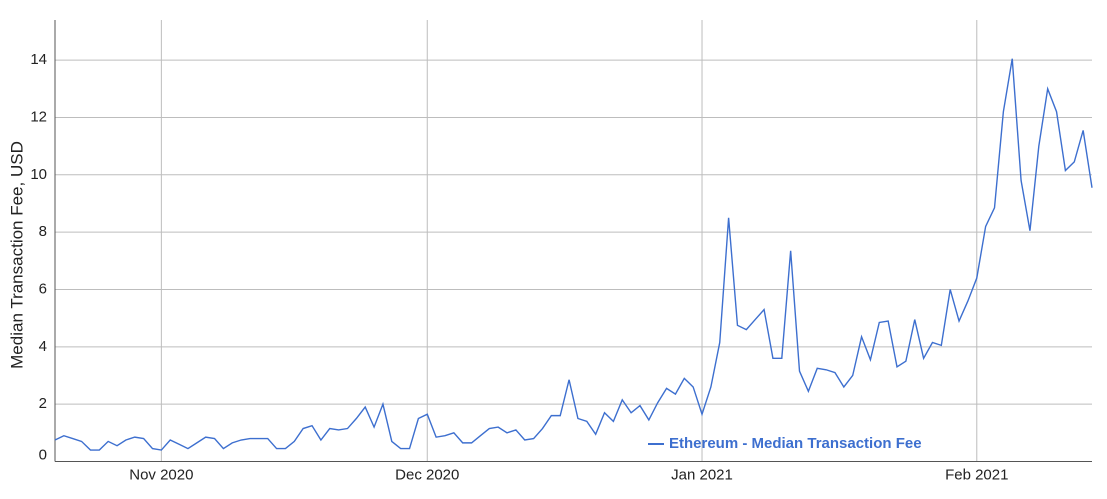  What do you see at coordinates (16, 255) in the screenshot?
I see `y-axis-label: Median Transaction Fee, USD` at bounding box center [16, 255].